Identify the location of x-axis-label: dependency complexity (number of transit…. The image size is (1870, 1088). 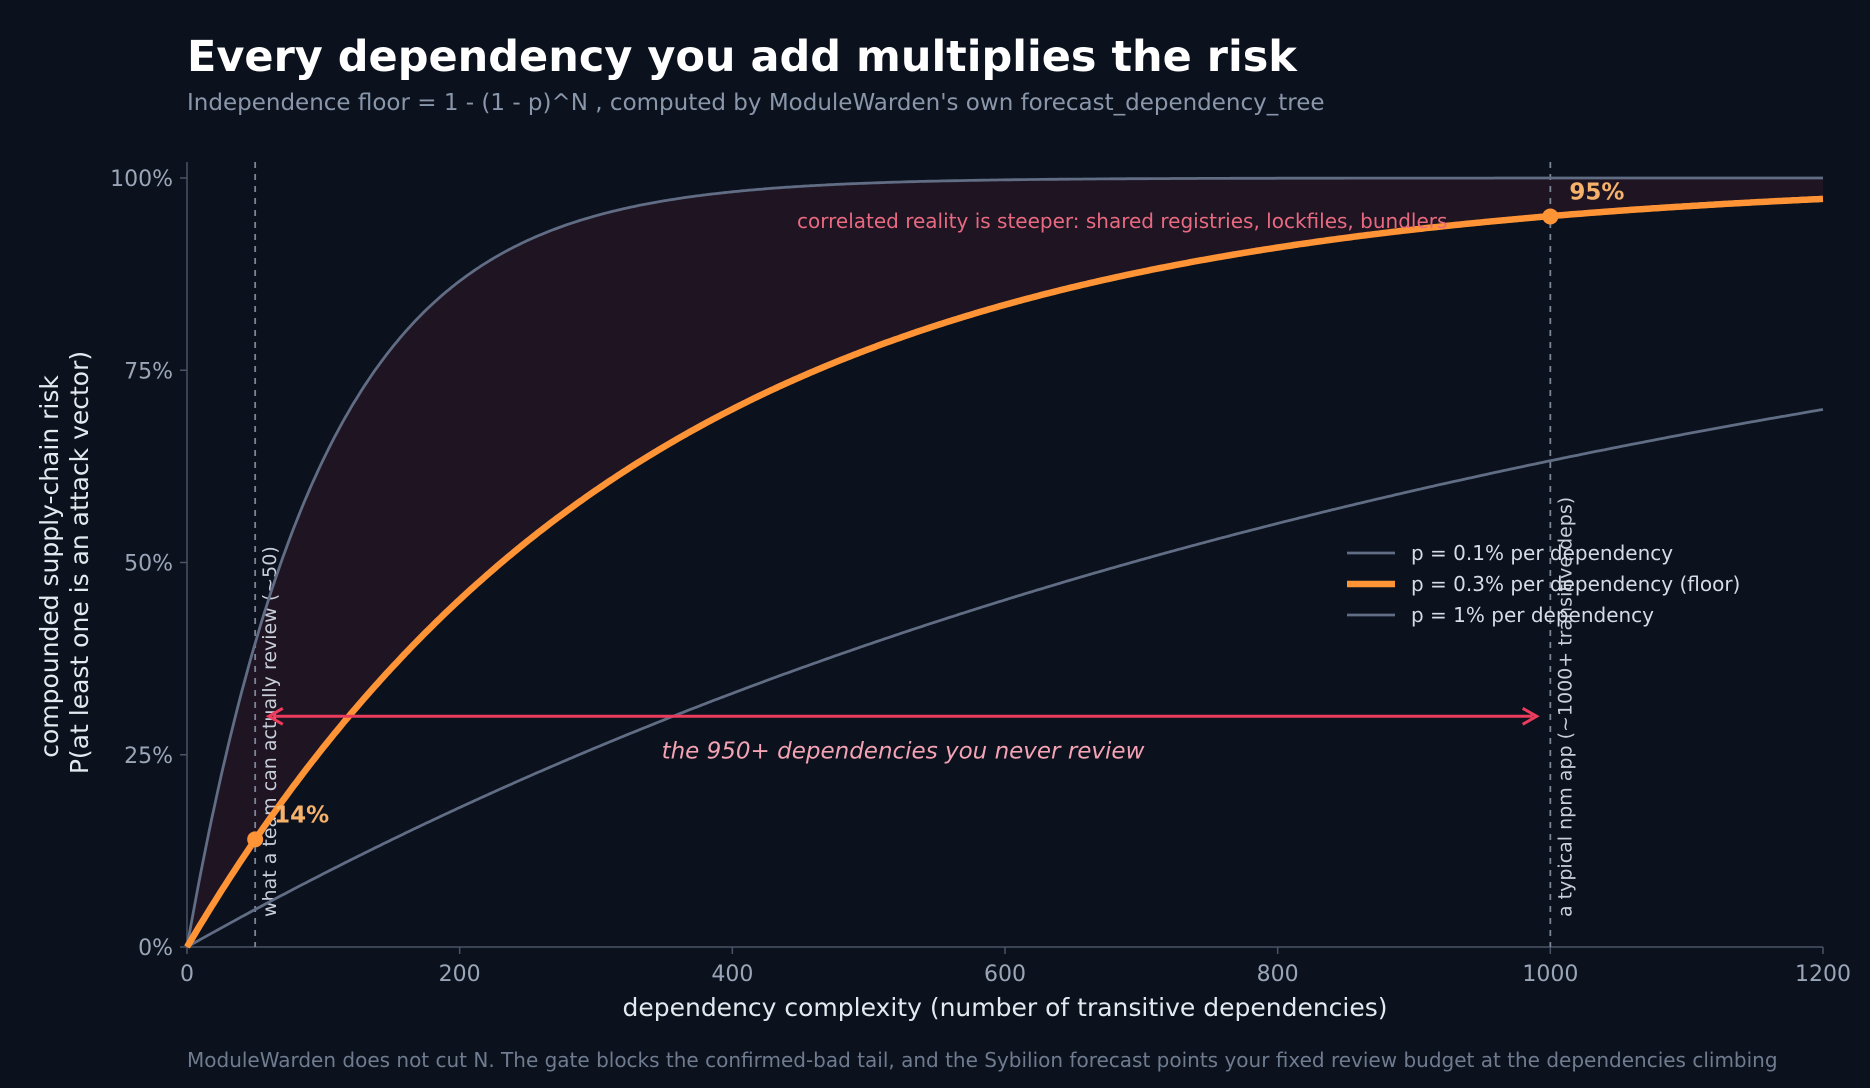
(1004, 1007).